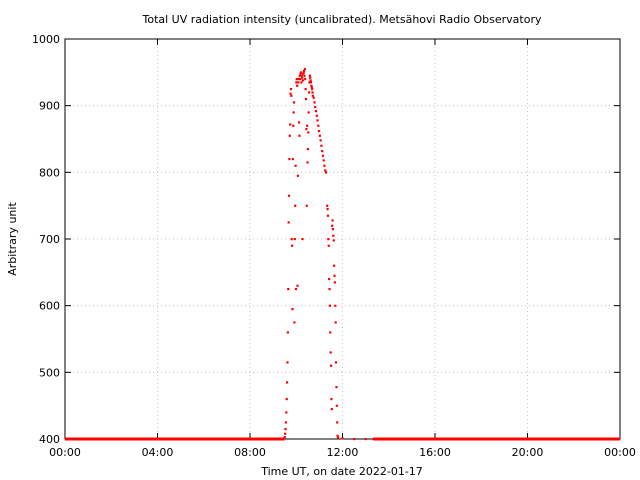 This screenshot has height=480, width=640. What do you see at coordinates (65, 452) in the screenshot?
I see `x-tick-label: 00:00` at bounding box center [65, 452].